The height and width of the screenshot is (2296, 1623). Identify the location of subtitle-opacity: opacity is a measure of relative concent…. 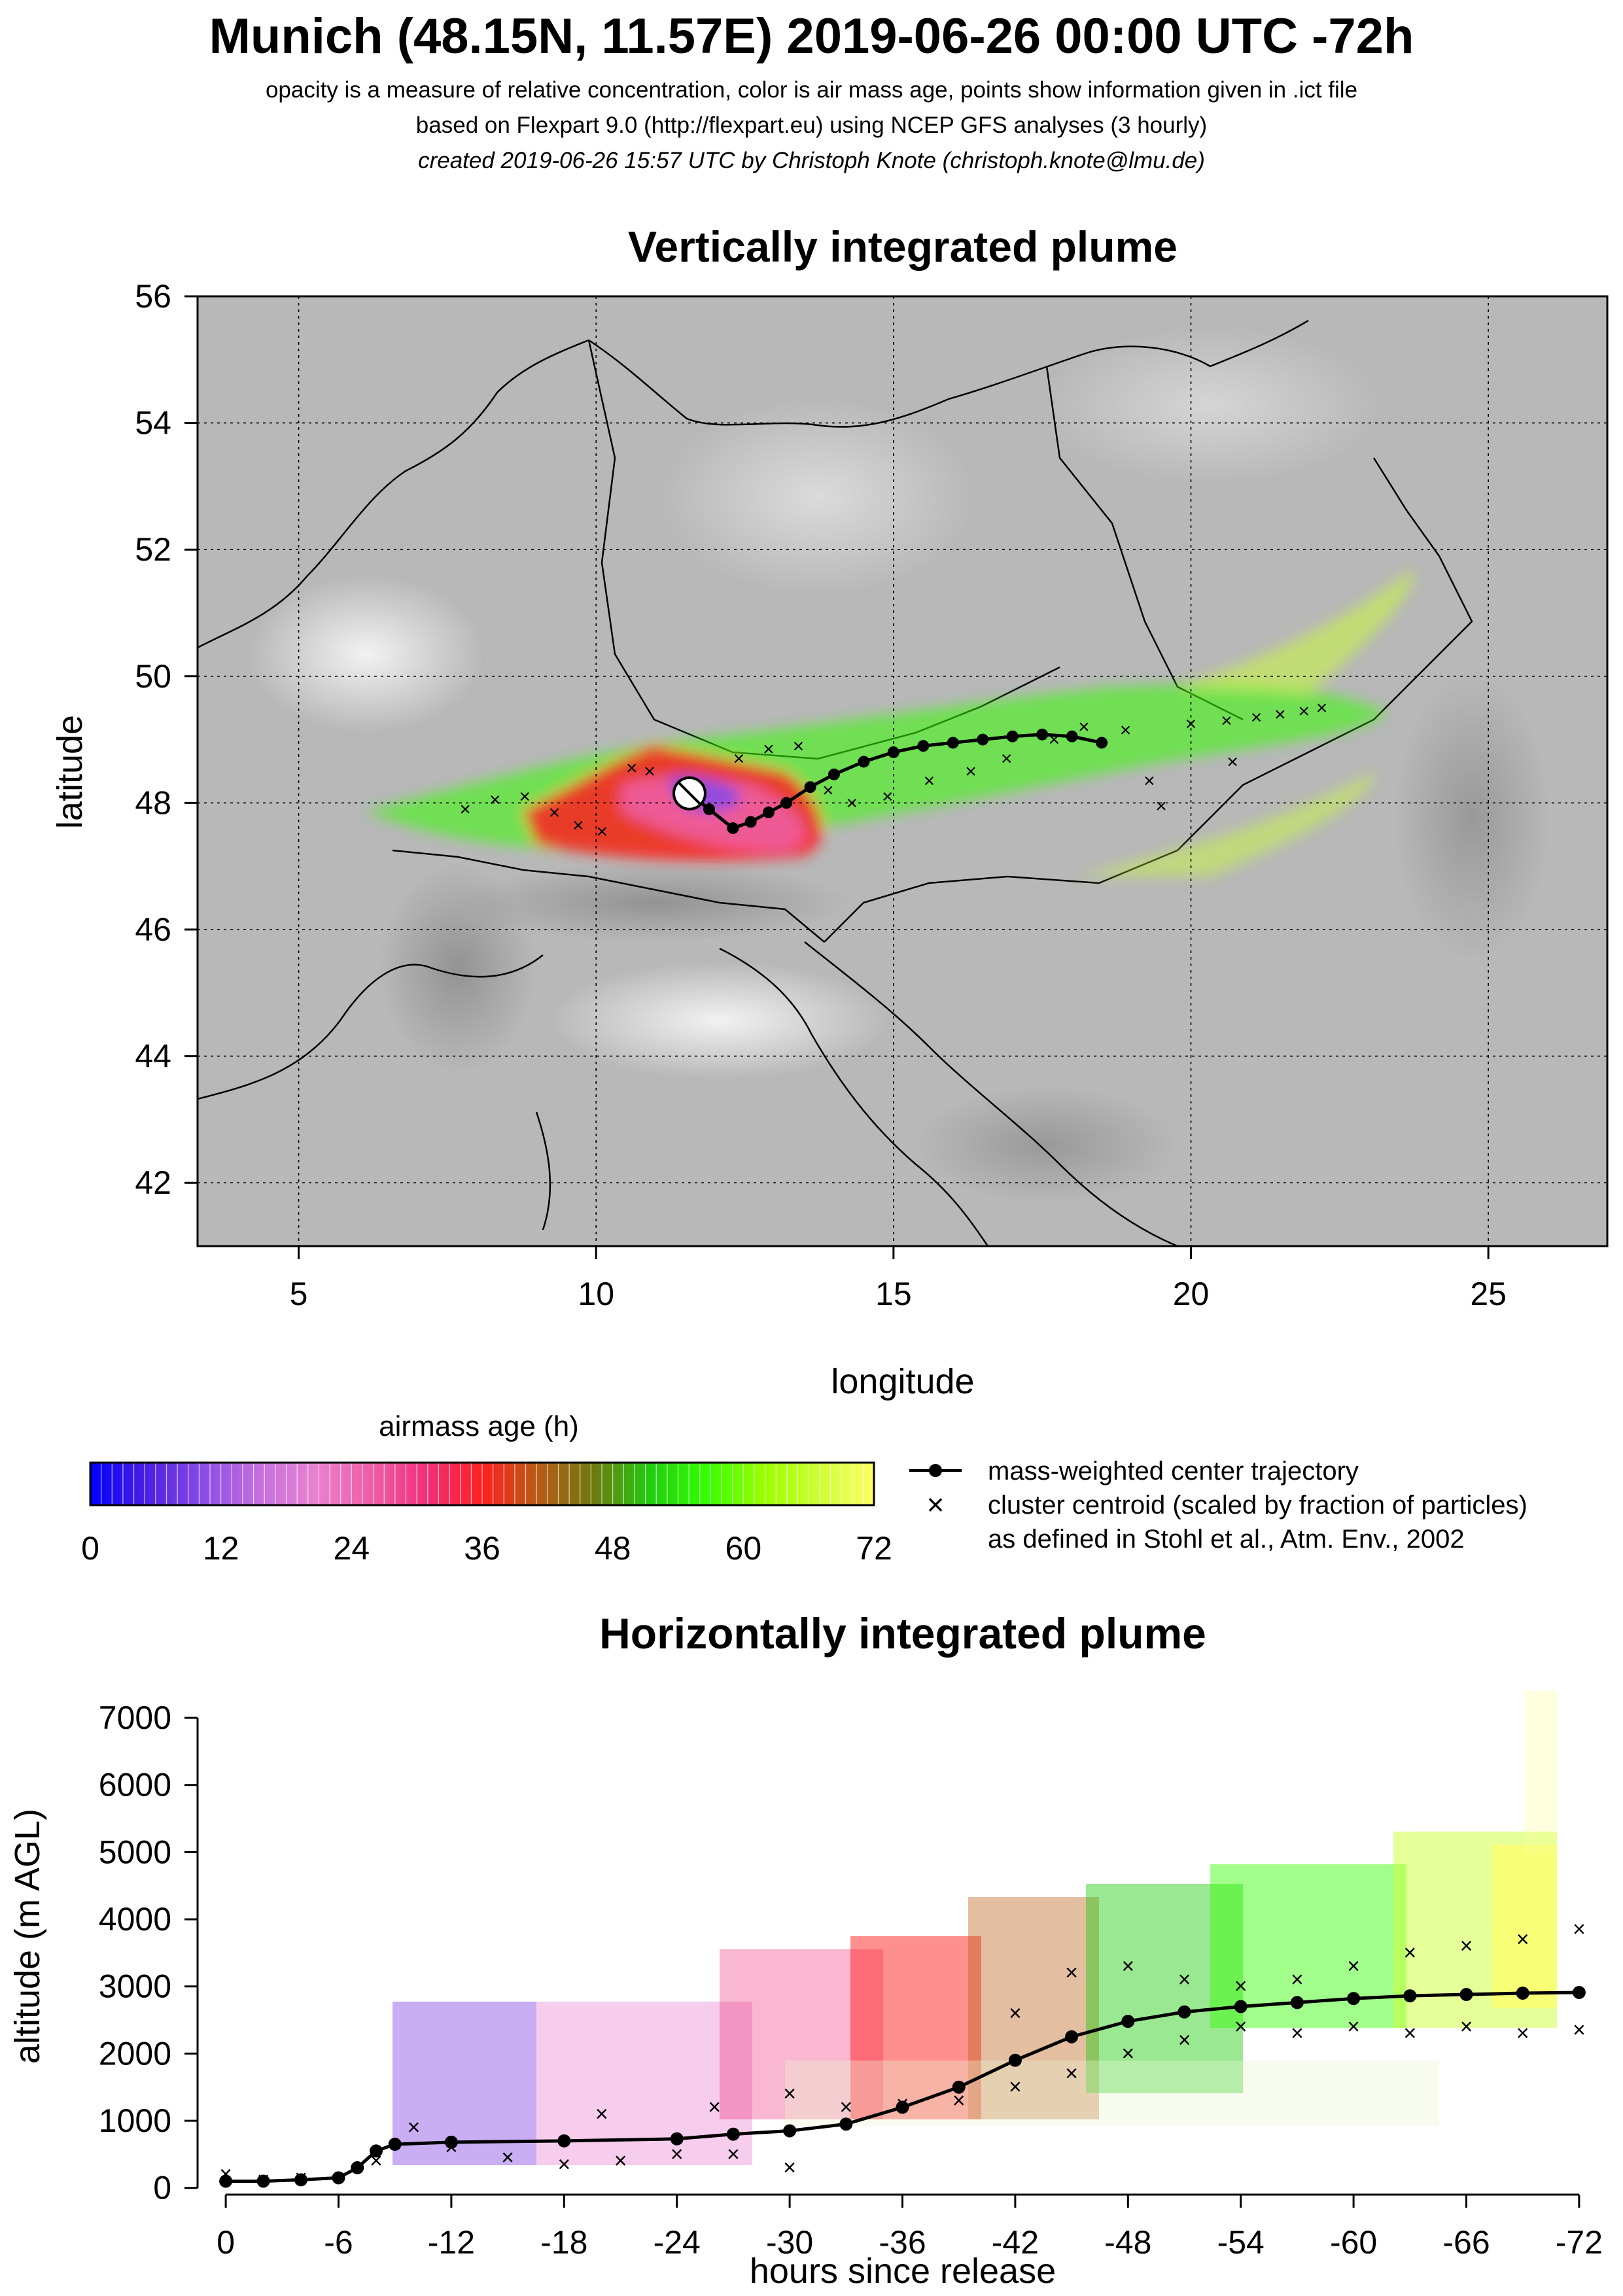
(812, 90).